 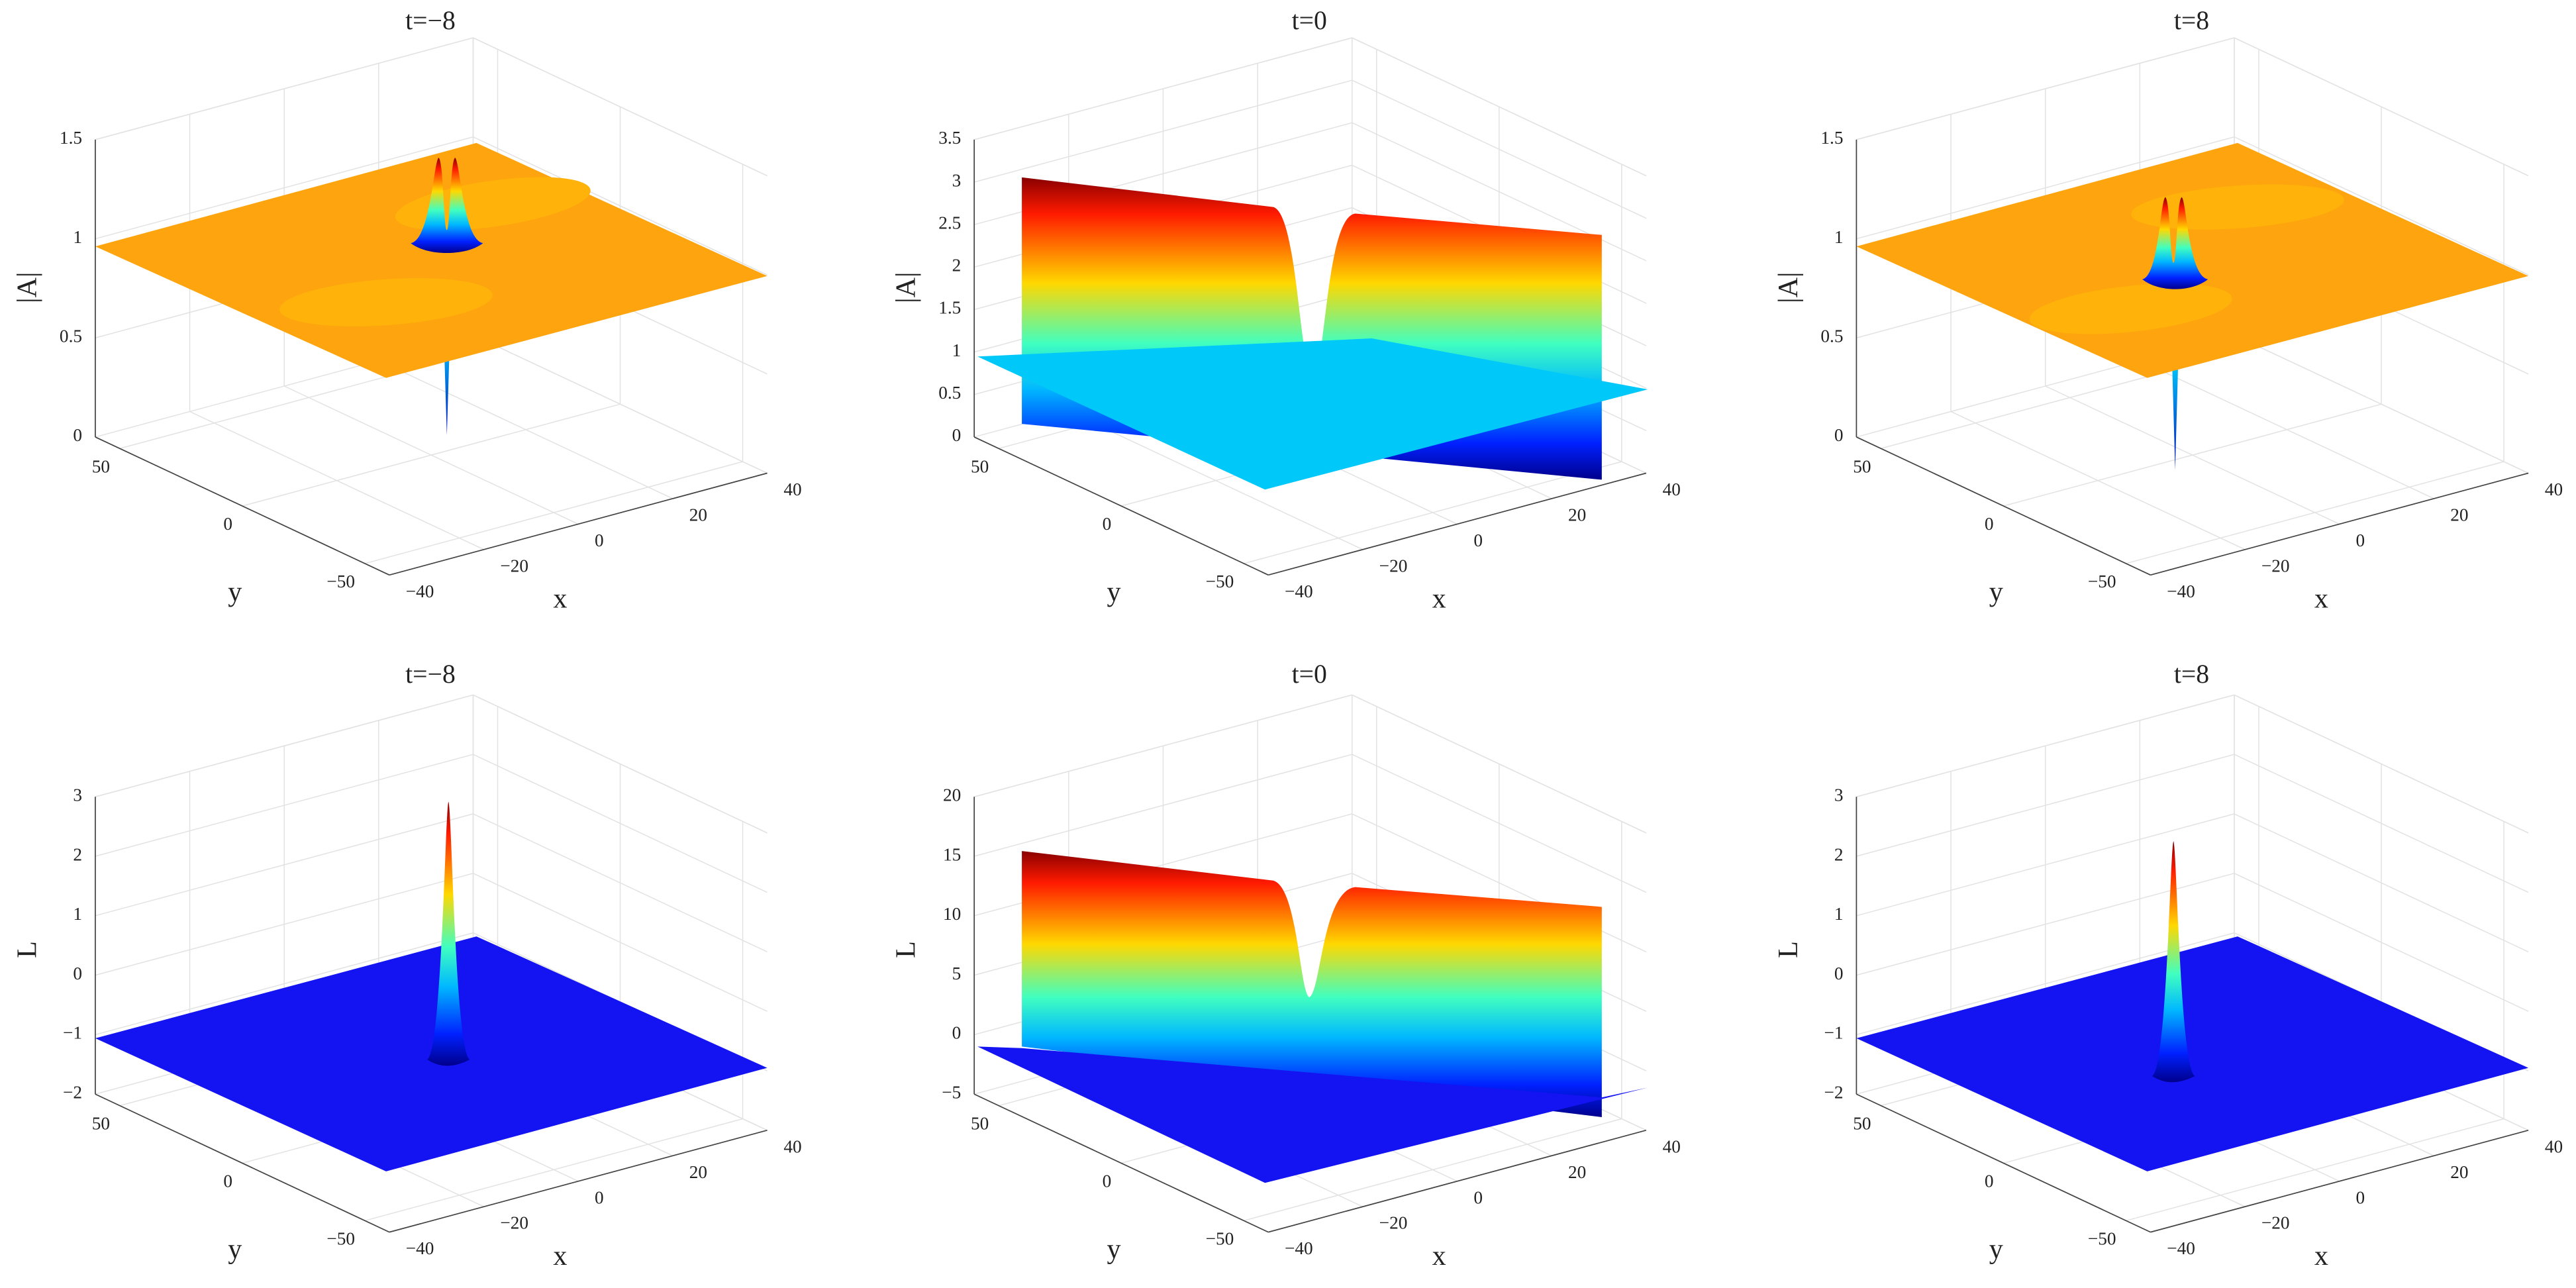 What do you see at coordinates (949, 138) in the screenshot?
I see `z-tick-label: 3.5` at bounding box center [949, 138].